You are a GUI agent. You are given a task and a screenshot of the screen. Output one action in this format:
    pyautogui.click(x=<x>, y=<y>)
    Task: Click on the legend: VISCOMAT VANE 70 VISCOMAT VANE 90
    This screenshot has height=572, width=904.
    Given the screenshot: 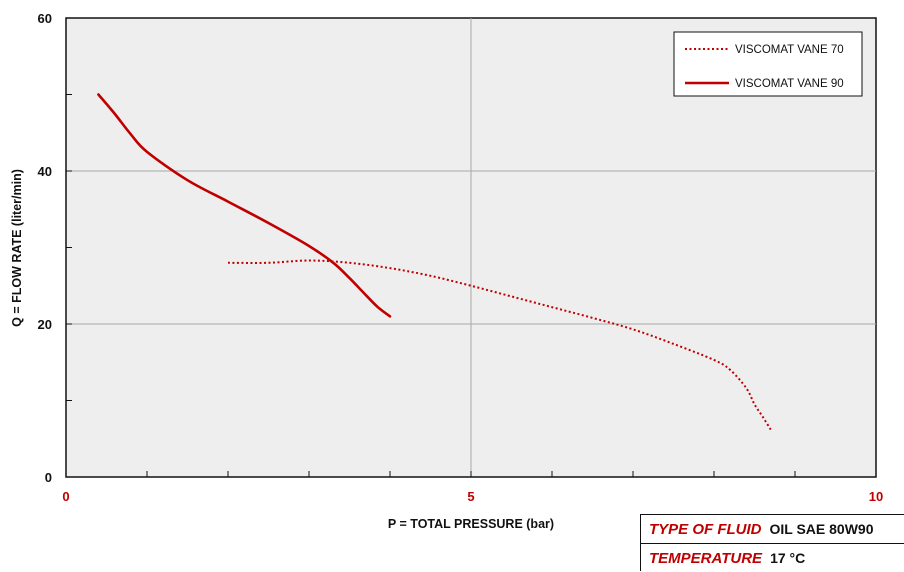 What is the action you would take?
    pyautogui.click(x=768, y=64)
    